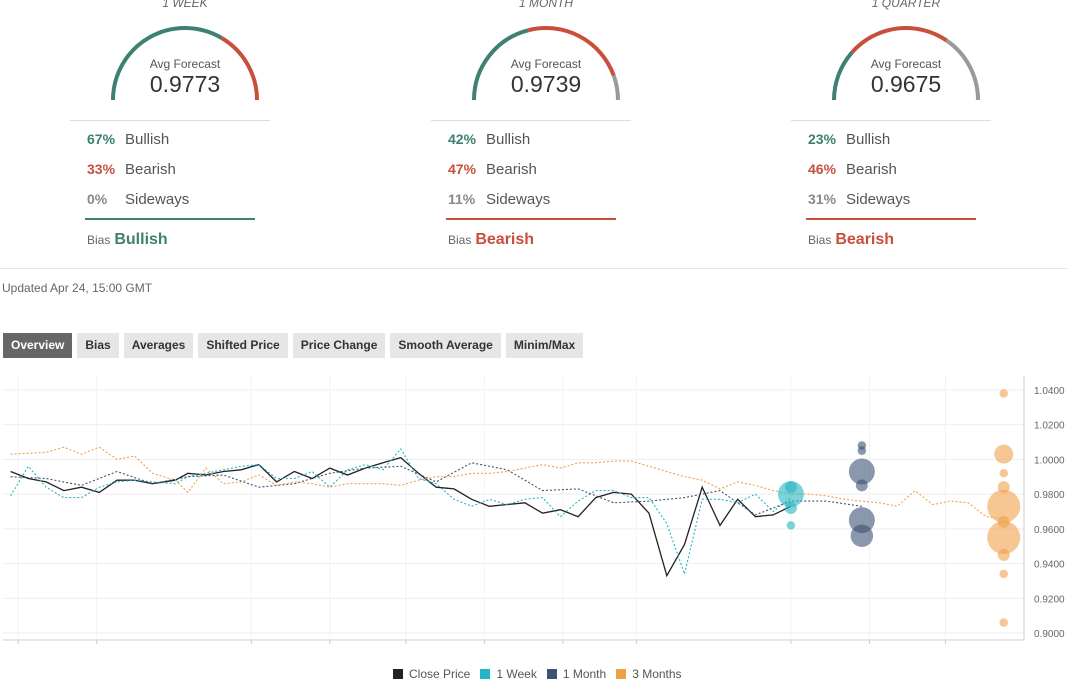 The height and width of the screenshot is (681, 1068). Describe the element at coordinates (440, 674) in the screenshot. I see `legend-label: Close Price` at that location.